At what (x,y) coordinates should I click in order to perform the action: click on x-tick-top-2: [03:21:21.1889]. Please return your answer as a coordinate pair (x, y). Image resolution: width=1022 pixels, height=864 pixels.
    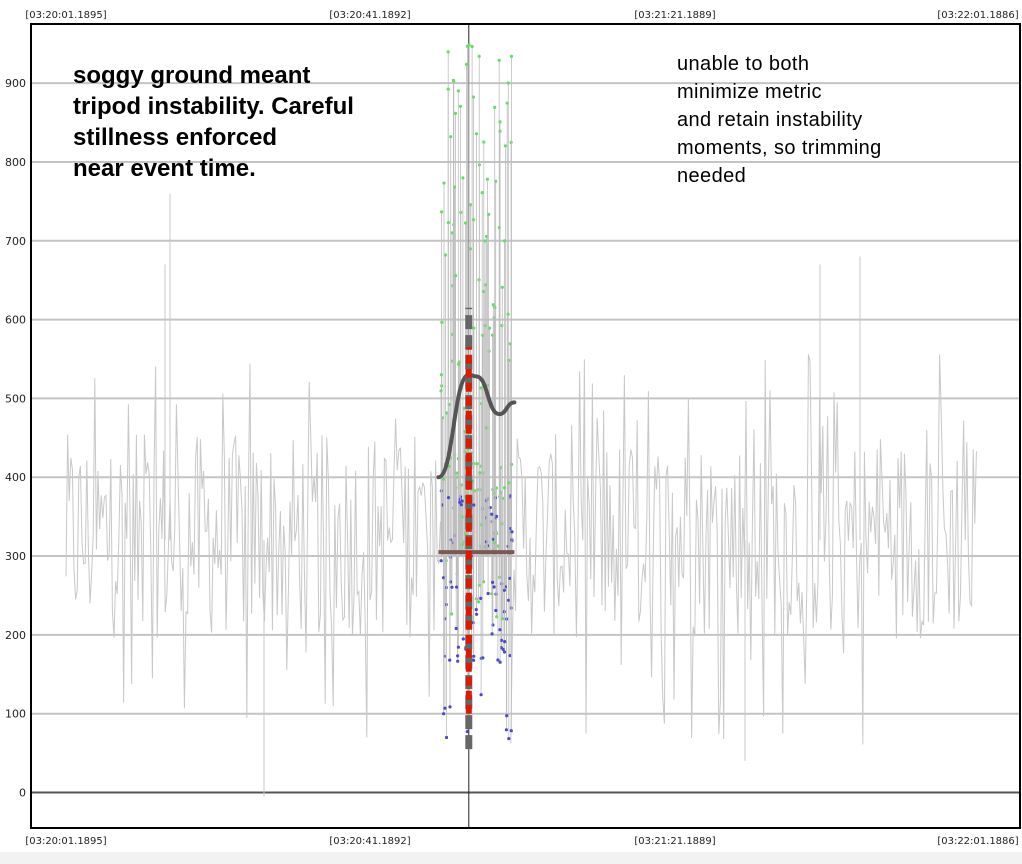
    Looking at the image, I should click on (674, 15).